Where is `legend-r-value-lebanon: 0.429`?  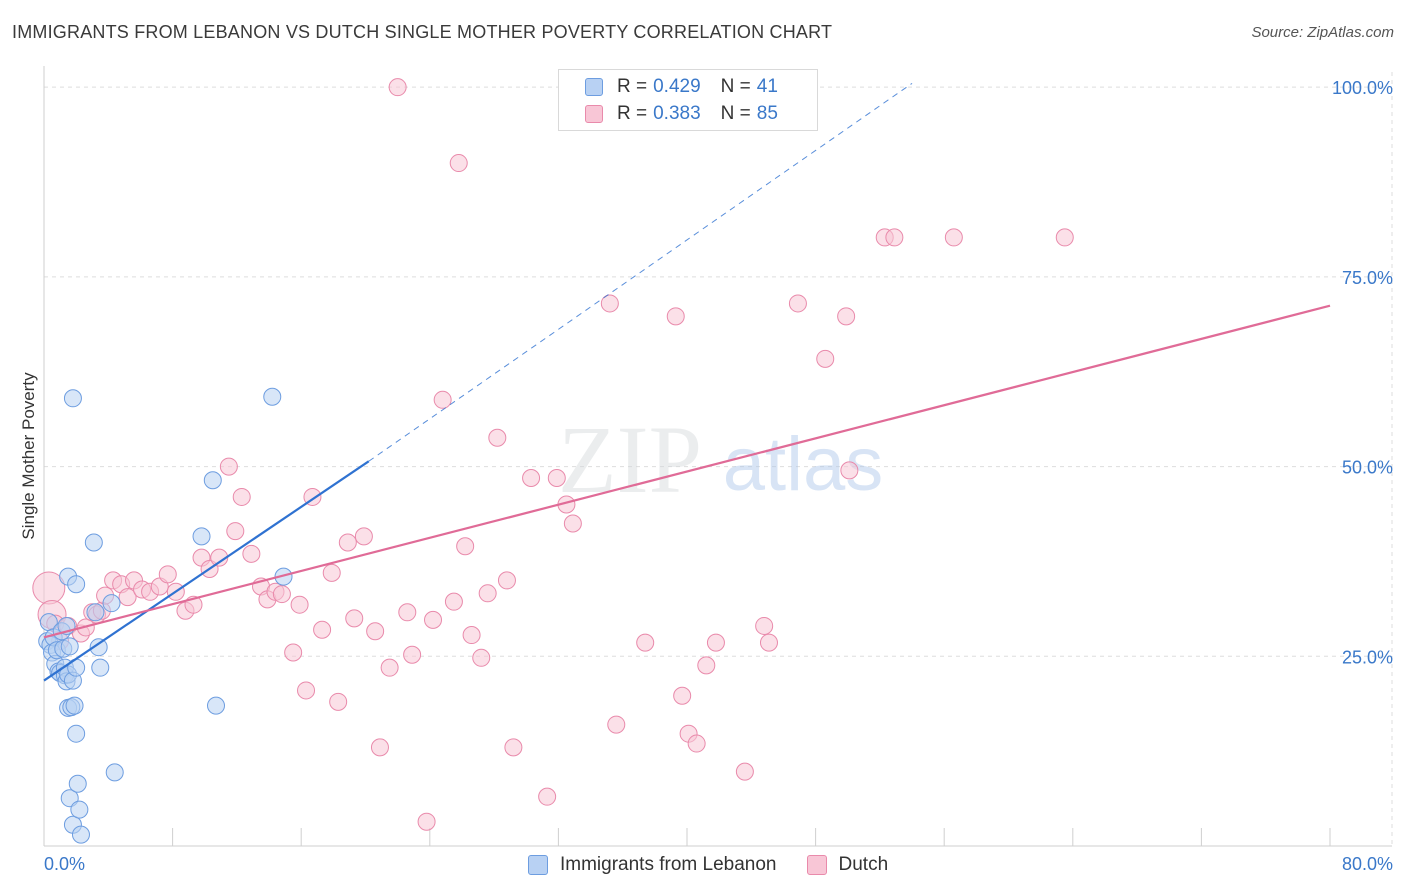 legend-r-value-lebanon: 0.429 is located at coordinates (677, 86).